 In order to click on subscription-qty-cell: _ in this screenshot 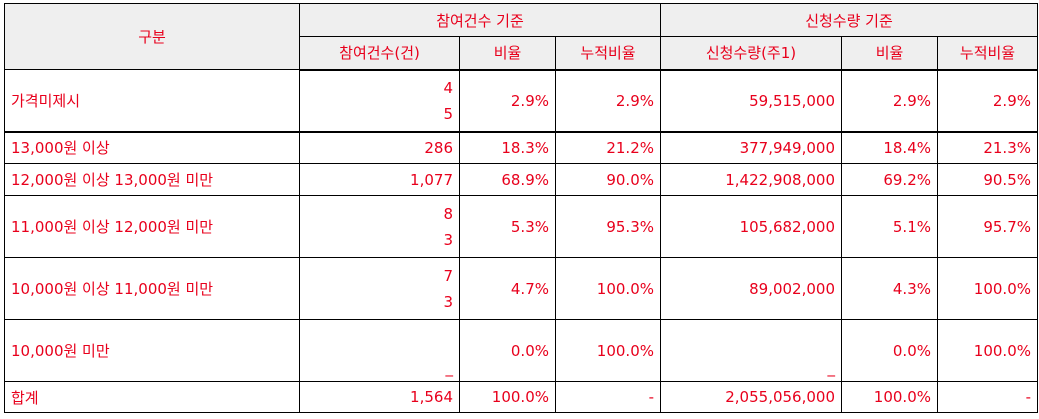, I will do `click(751, 350)`.